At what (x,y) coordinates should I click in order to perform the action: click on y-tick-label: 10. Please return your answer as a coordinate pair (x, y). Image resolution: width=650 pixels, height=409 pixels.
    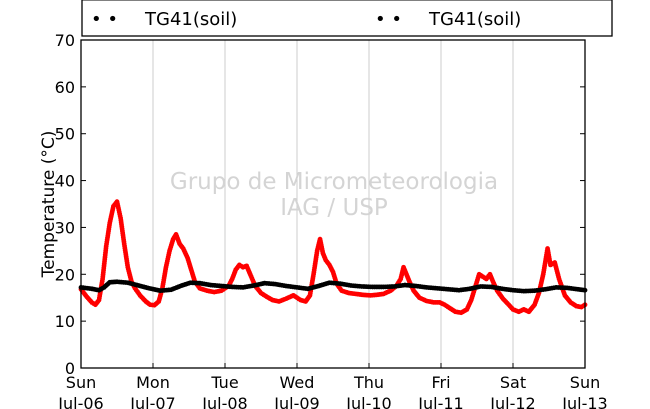
    Looking at the image, I should click on (65, 321).